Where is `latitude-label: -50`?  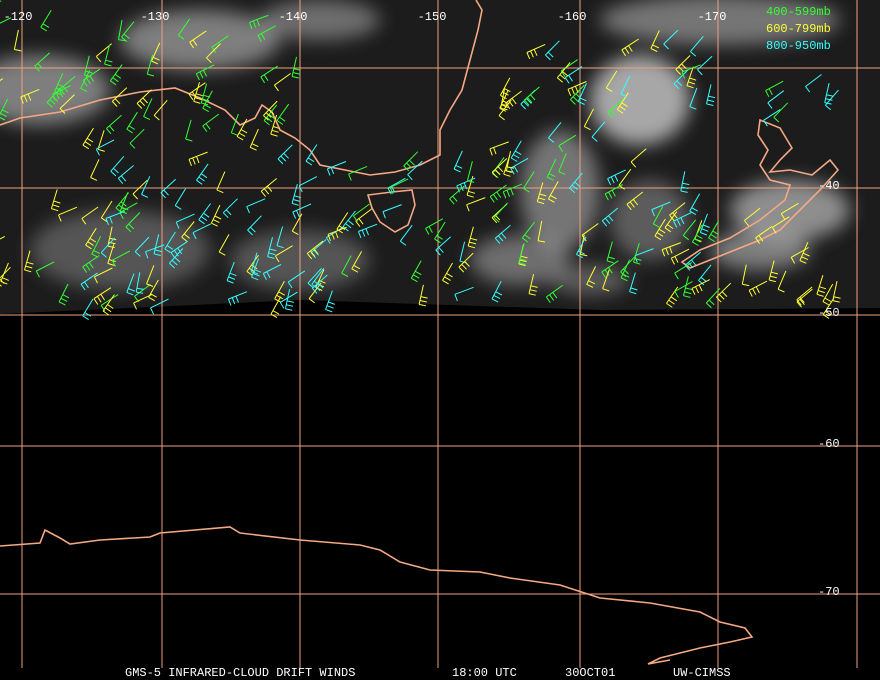
latitude-label: -50 is located at coordinates (829, 313).